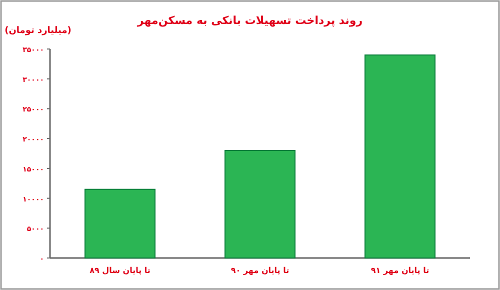  I want to click on x-tick-label: تا پایان مهر ۹۰, so click(260, 270).